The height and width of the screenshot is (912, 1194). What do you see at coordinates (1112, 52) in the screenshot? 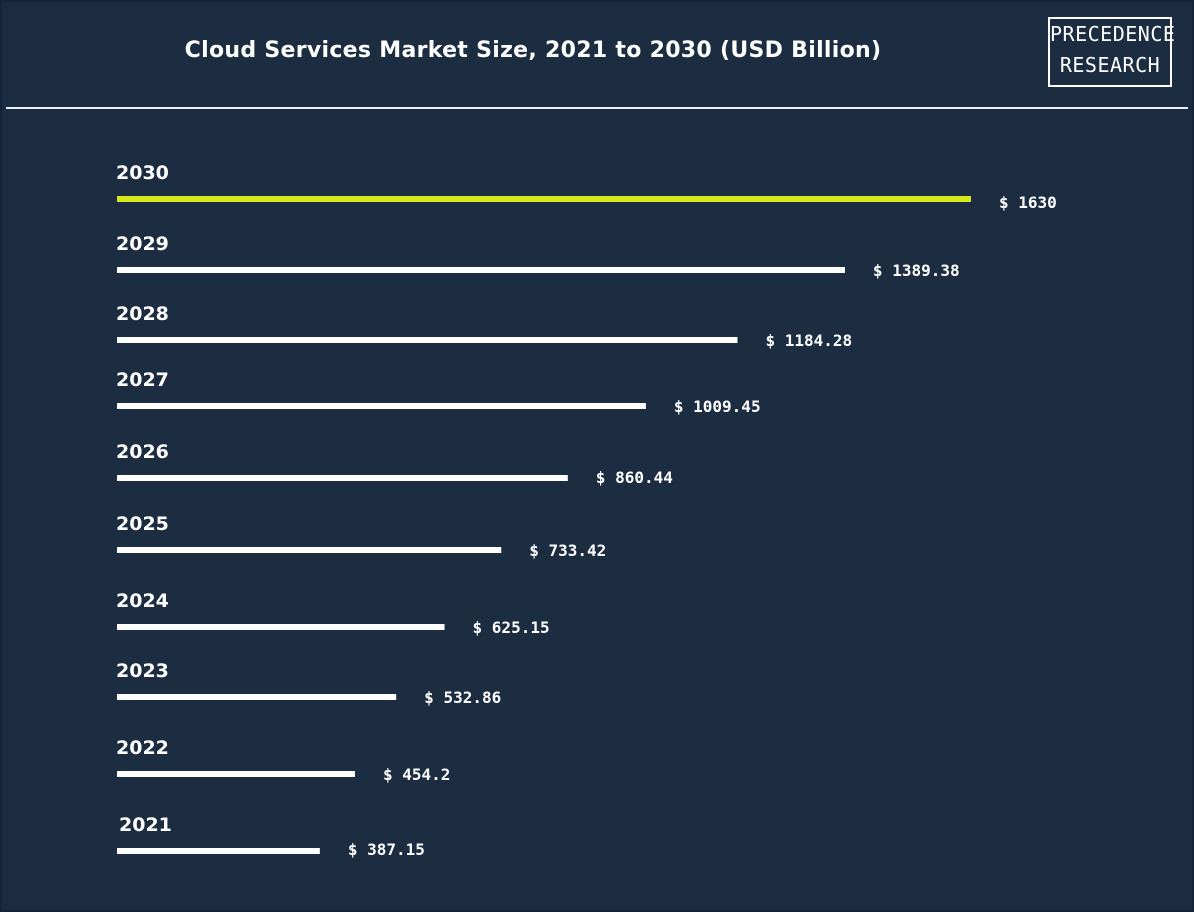
I see `brand-logo: PRECEDENCE RESEARCH` at bounding box center [1112, 52].